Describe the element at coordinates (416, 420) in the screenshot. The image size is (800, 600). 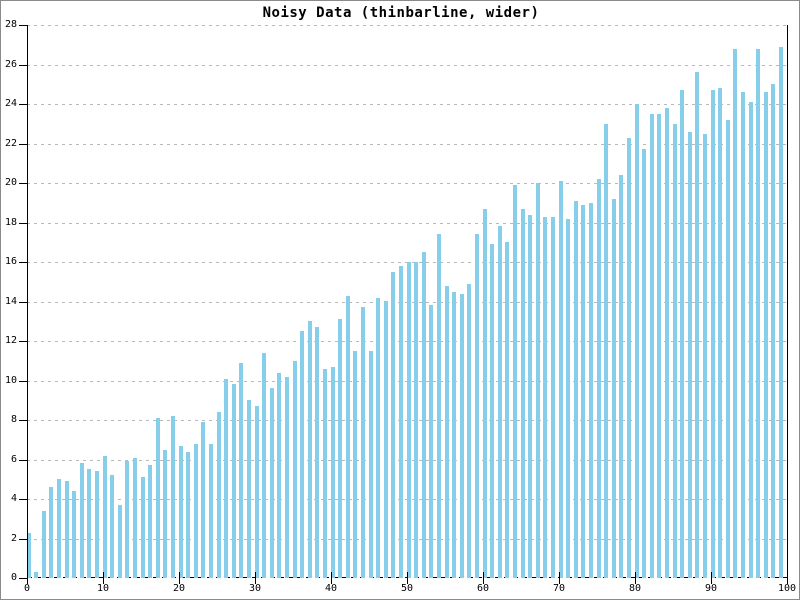
I see `bar-x51` at that location.